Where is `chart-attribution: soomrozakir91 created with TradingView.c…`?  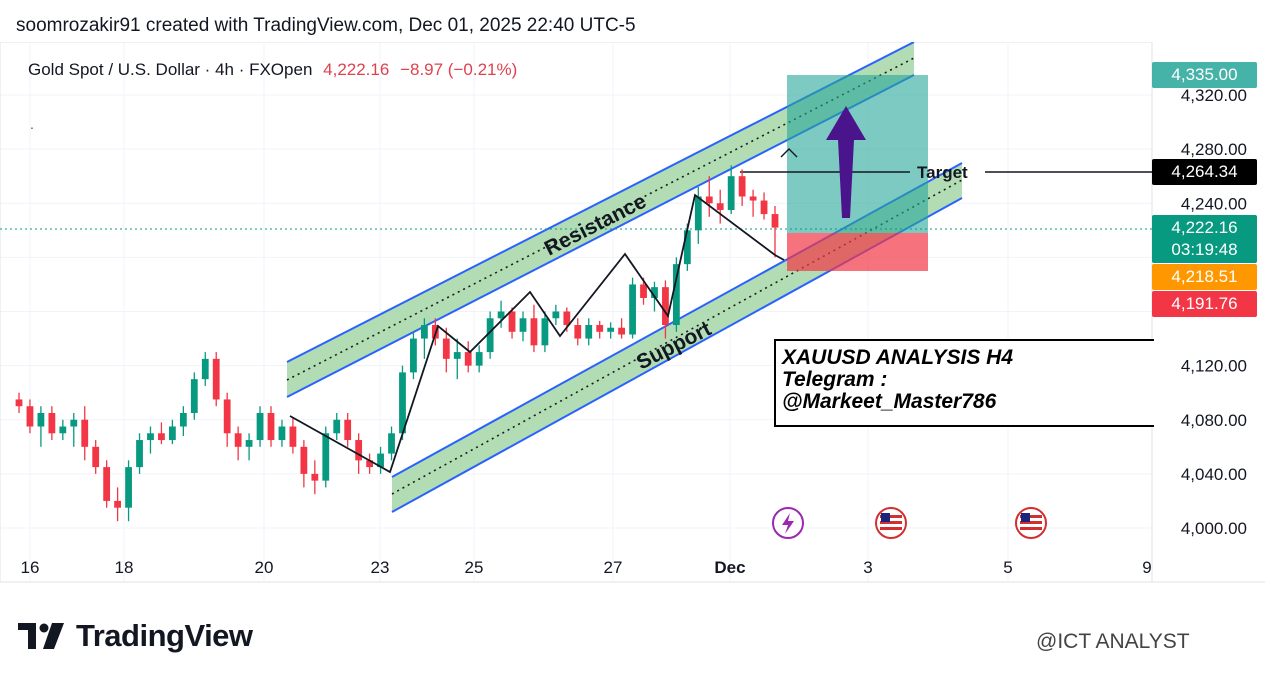
chart-attribution: soomrozakir91 created with TradingView.c… is located at coordinates (326, 25).